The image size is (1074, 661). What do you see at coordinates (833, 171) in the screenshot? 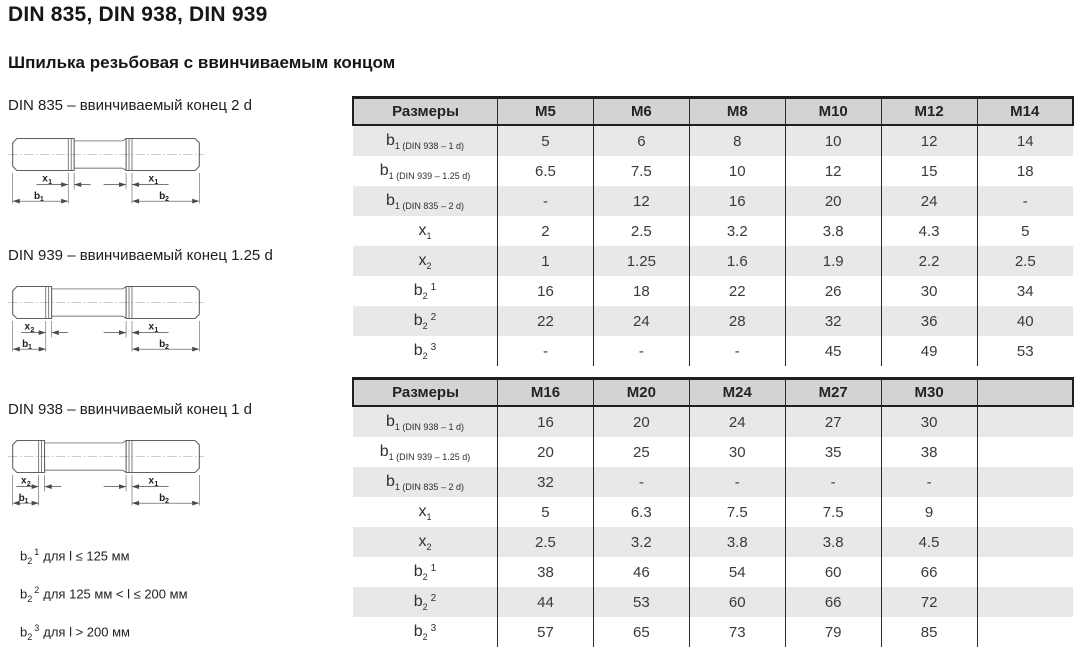
I see `value-cell: 12` at bounding box center [833, 171].